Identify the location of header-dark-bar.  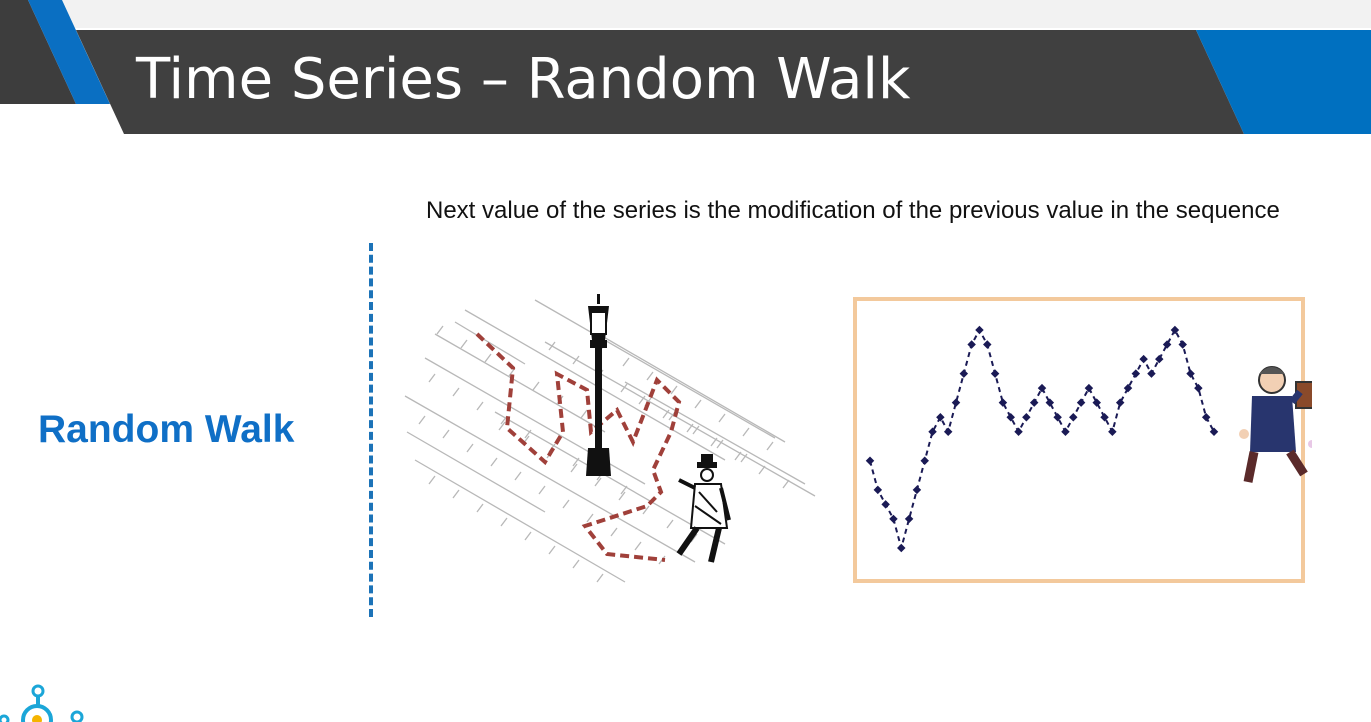
(660, 82).